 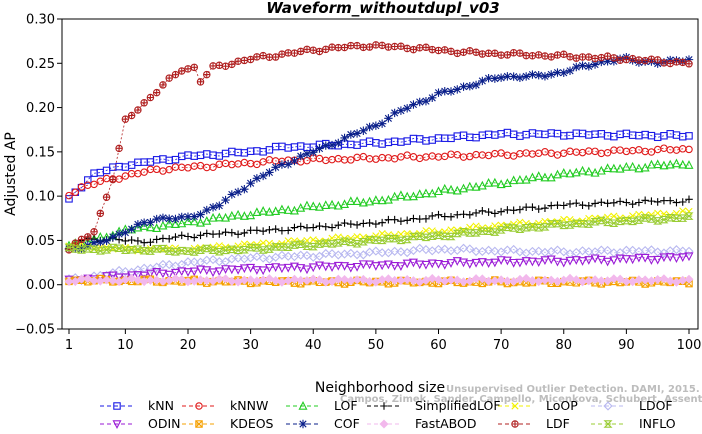 I want to click on point-knn, so click(x=520, y=136).